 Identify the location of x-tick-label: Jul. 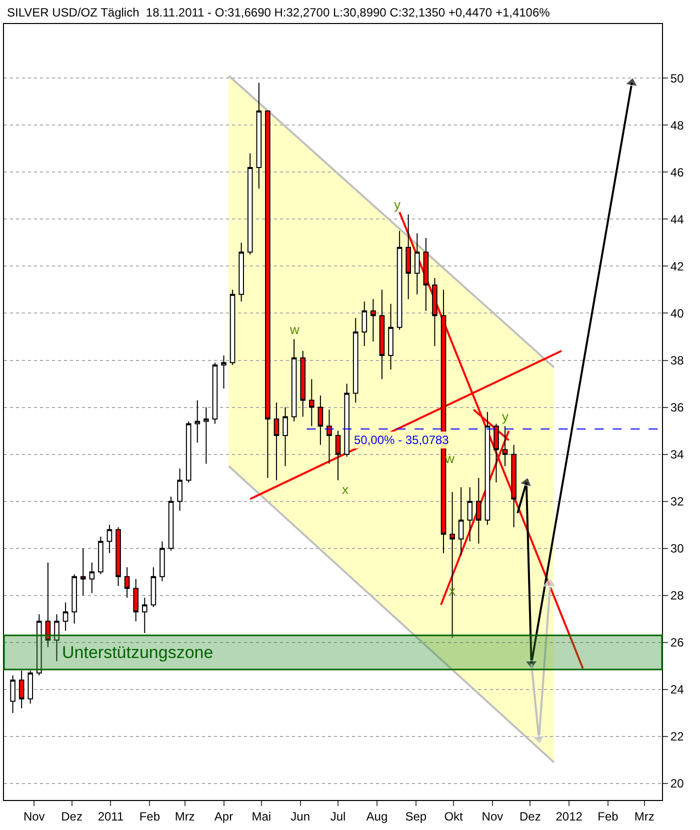
(338, 816).